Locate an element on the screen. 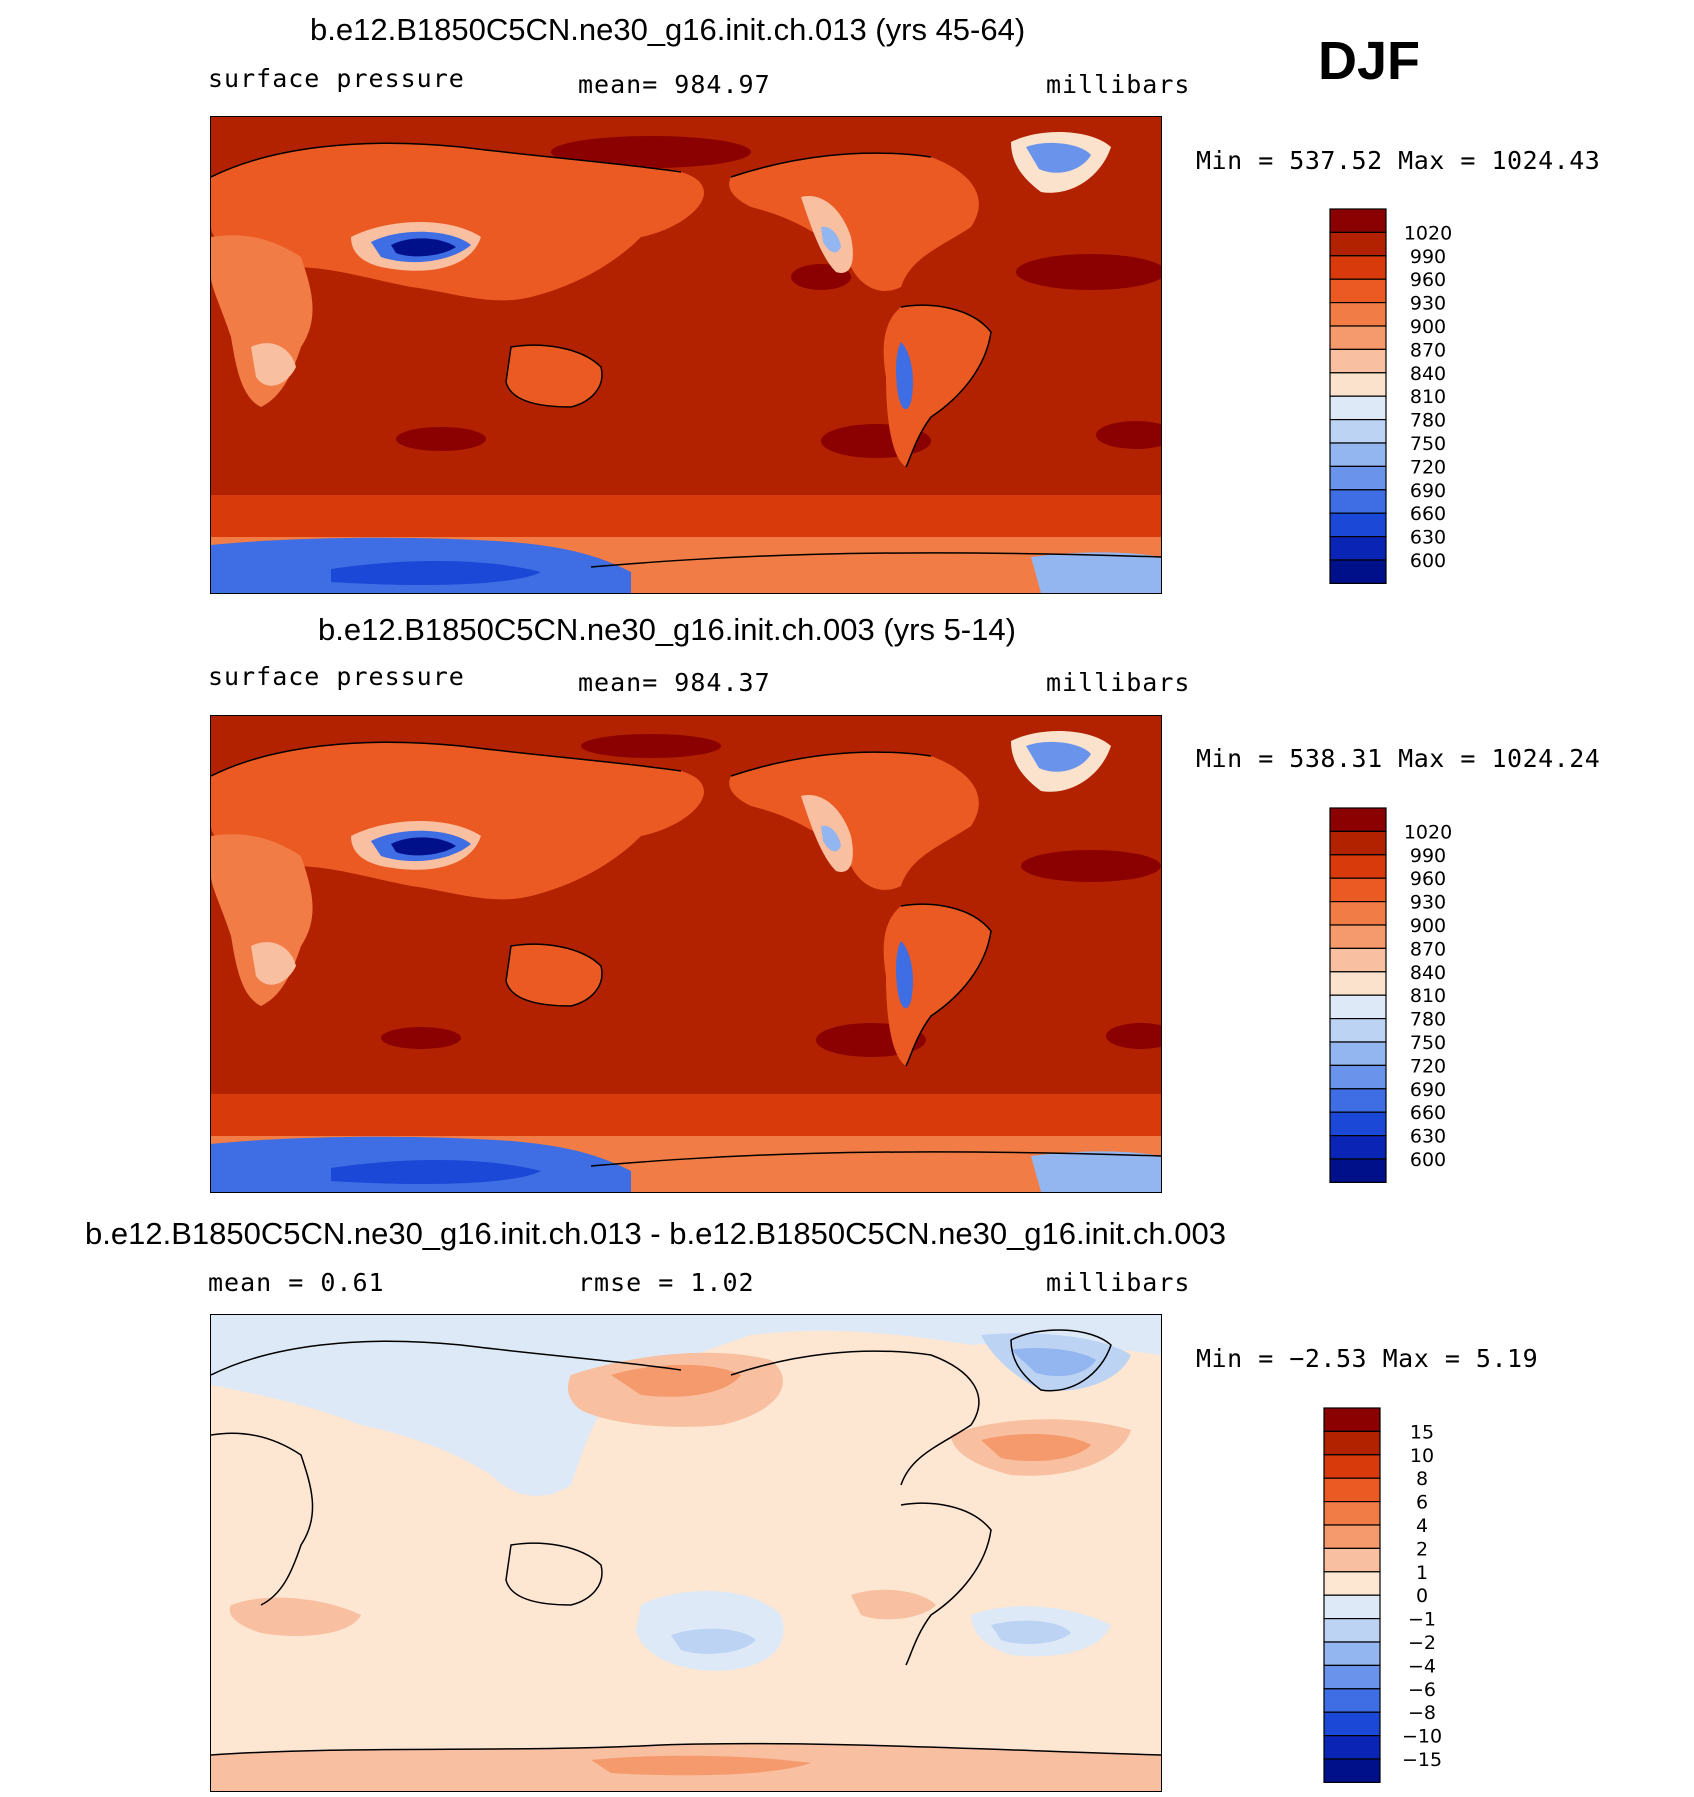 Image resolution: width=1694 pixels, height=1797 pixels. panel1-legend-label: 750 is located at coordinates (1428, 444).